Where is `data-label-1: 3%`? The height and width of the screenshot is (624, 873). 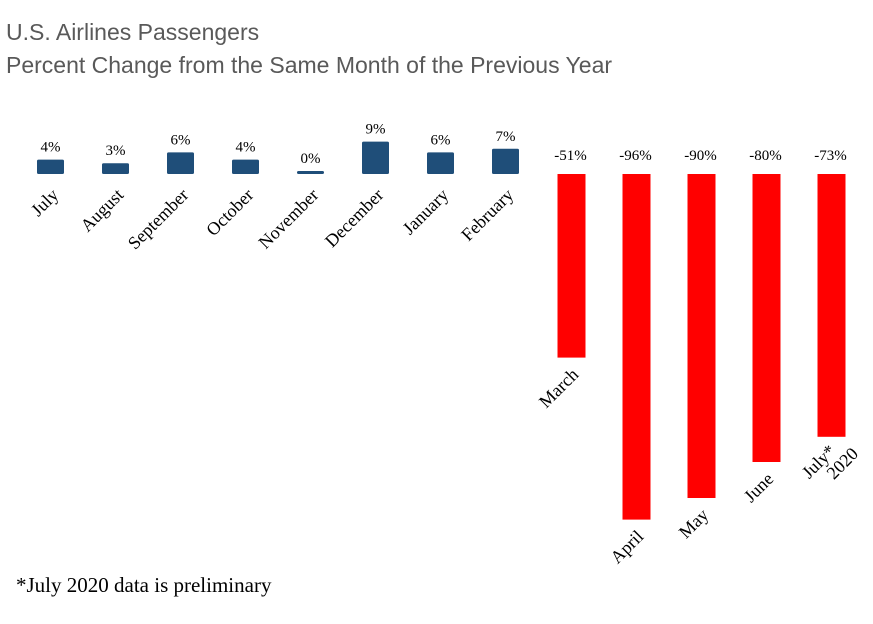
data-label-1: 3% is located at coordinates (116, 151).